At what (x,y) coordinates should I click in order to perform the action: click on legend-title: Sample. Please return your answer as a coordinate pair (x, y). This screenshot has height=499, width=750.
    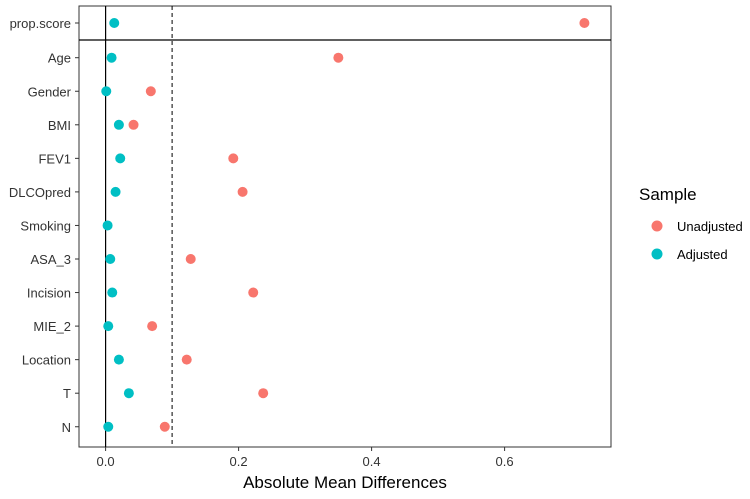
    Looking at the image, I should click on (668, 194).